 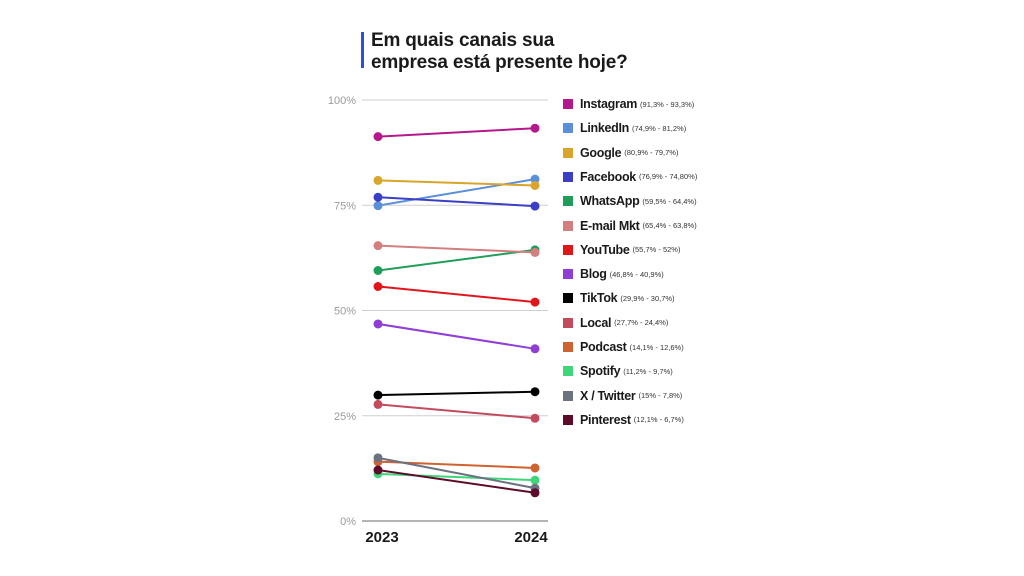 I want to click on legend-label: Local, so click(x=596, y=322).